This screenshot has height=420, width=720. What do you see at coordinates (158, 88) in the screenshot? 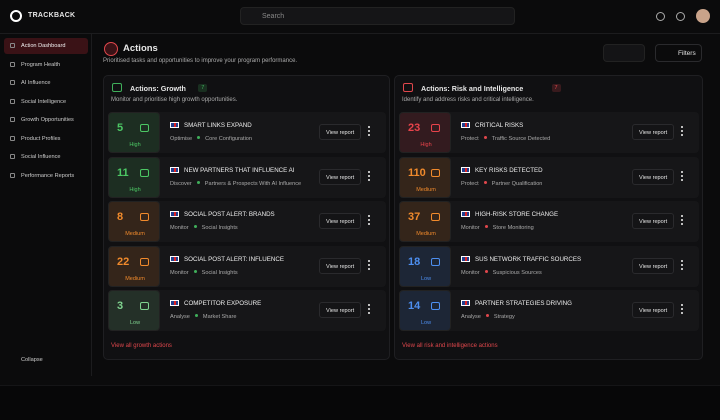
I see `panel-title: Actions: Growth` at bounding box center [158, 88].